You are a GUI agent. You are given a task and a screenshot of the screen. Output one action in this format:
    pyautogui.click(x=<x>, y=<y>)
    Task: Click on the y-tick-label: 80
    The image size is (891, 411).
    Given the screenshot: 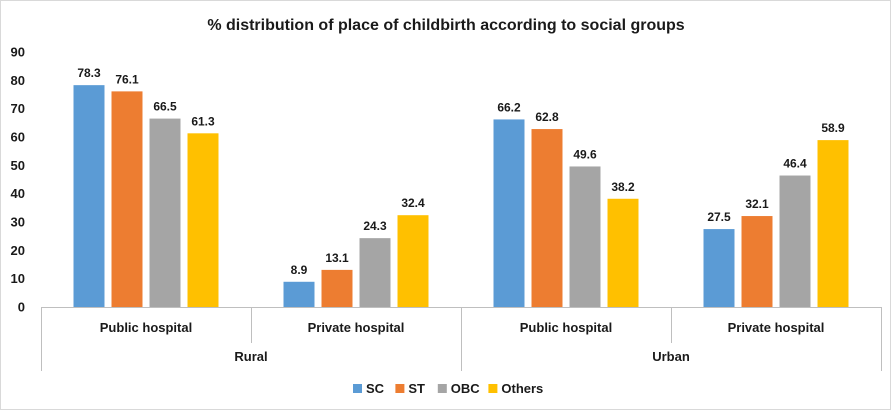 What is the action you would take?
    pyautogui.click(x=18, y=80)
    